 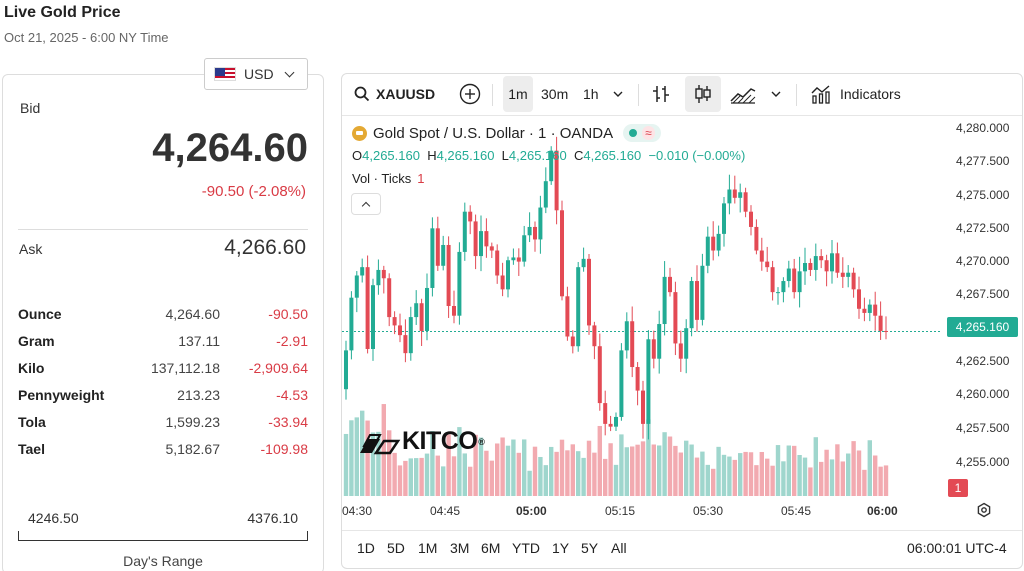 I want to click on bar-chart-style-button, so click(x=661, y=94).